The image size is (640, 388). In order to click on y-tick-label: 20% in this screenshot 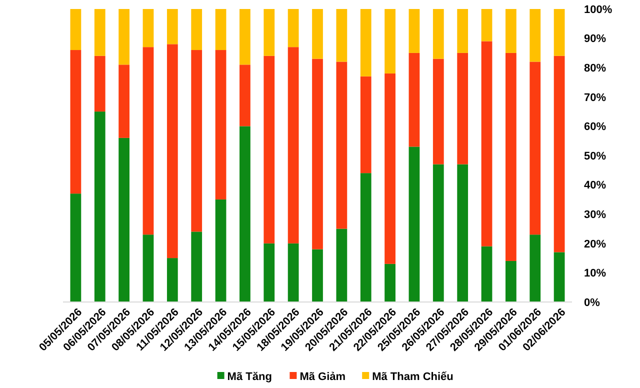, I will do `click(595, 244)`.